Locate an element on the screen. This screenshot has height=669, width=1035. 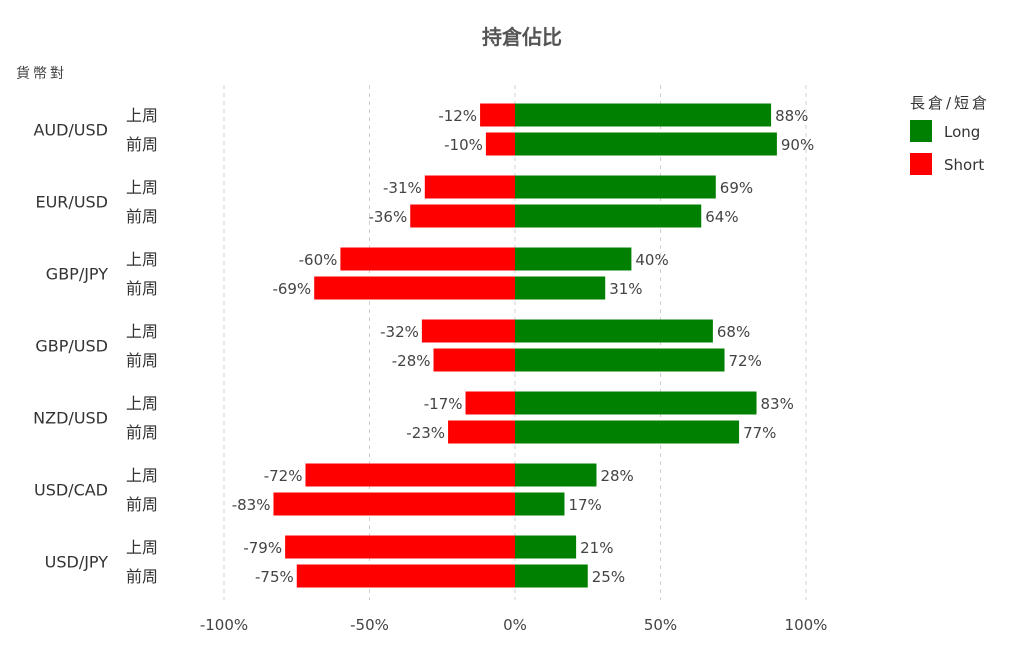
short-value-label: -17% is located at coordinates (443, 404).